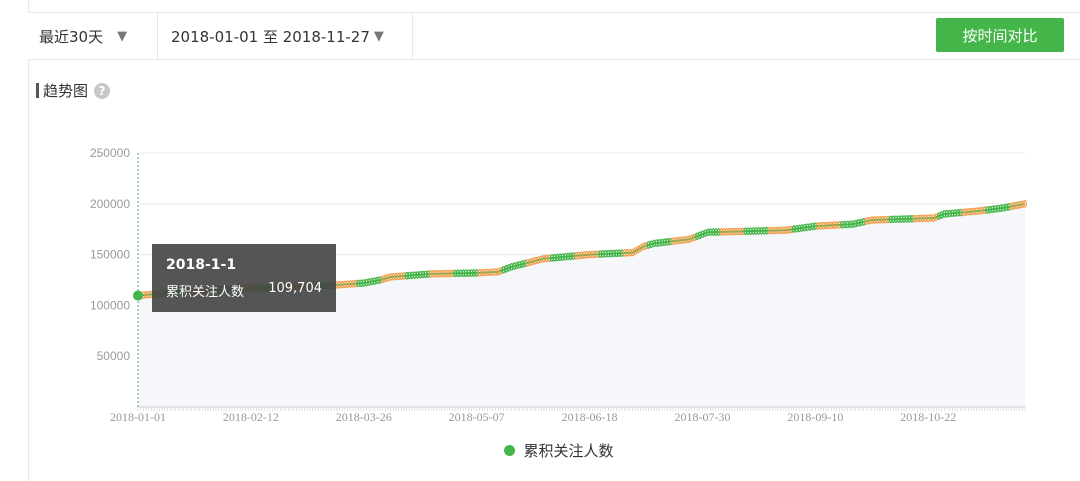  What do you see at coordinates (71, 36) in the screenshot?
I see `period-select-label: 最近30天` at bounding box center [71, 36].